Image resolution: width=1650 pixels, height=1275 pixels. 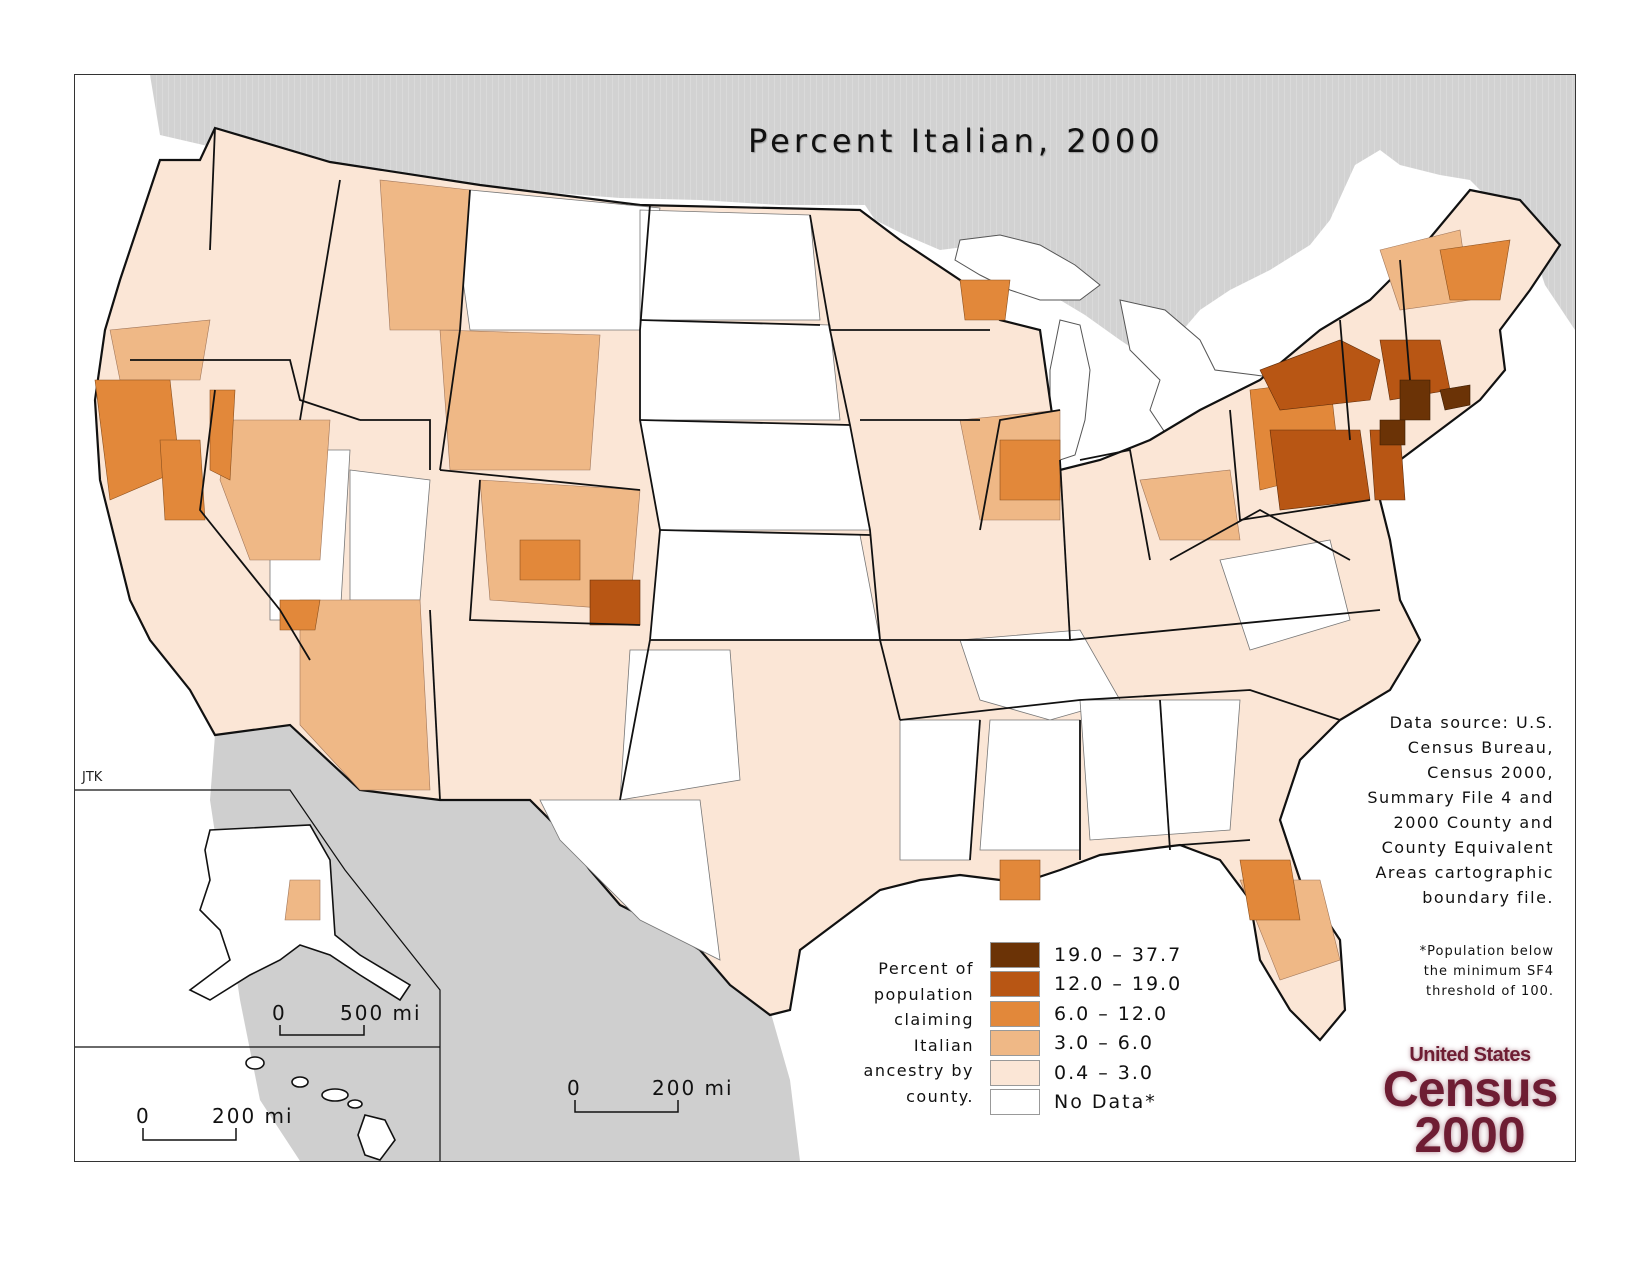 What do you see at coordinates (92, 777) in the screenshot?
I see `author-mark: JTK` at bounding box center [92, 777].